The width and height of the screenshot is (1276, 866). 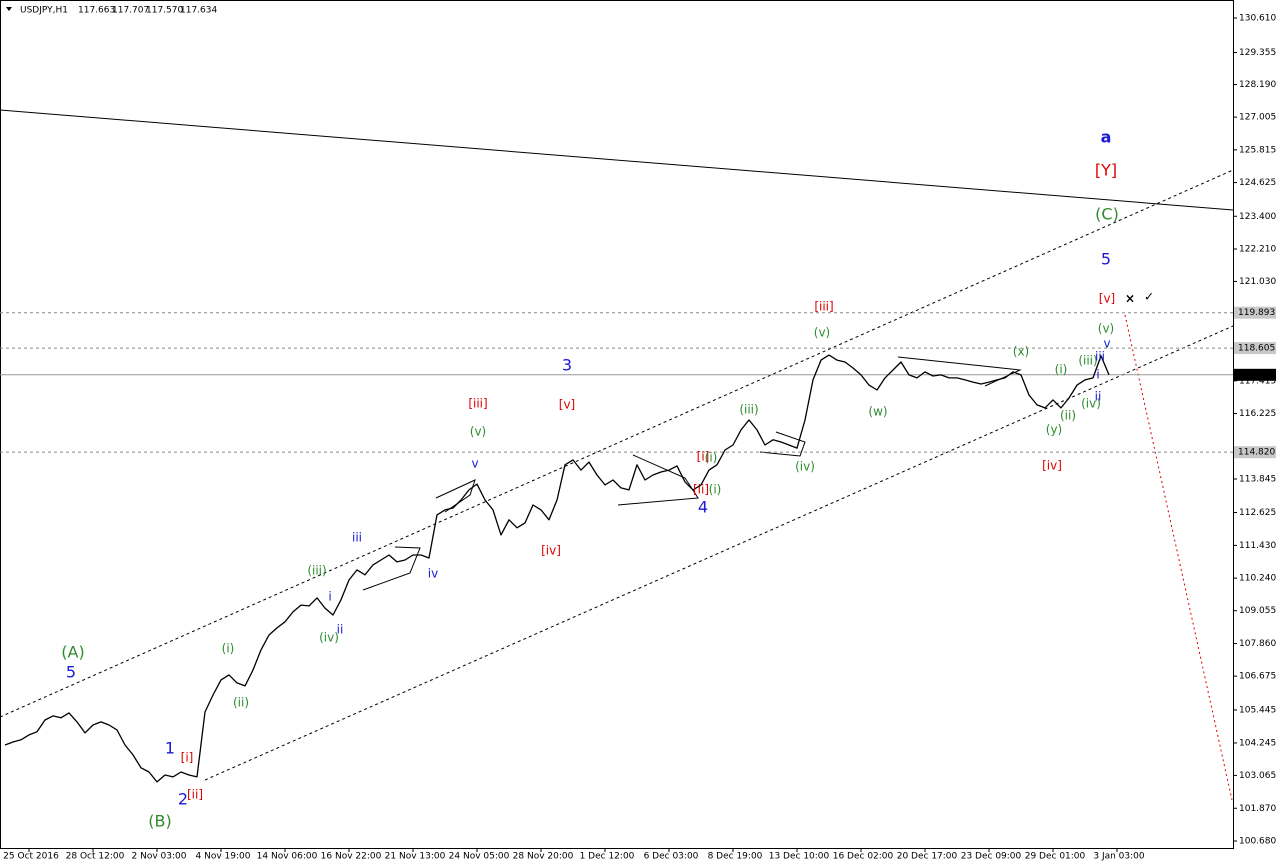 I want to click on price-level-label: 119.893, so click(x=1256, y=313).